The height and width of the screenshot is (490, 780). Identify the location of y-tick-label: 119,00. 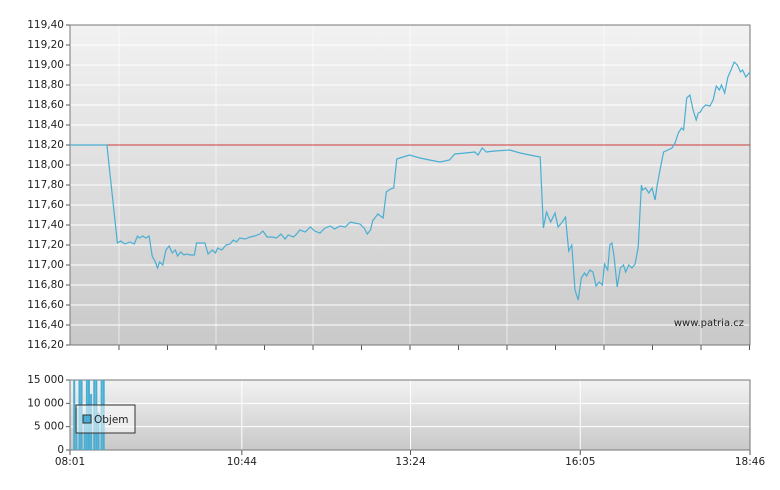
(45, 65).